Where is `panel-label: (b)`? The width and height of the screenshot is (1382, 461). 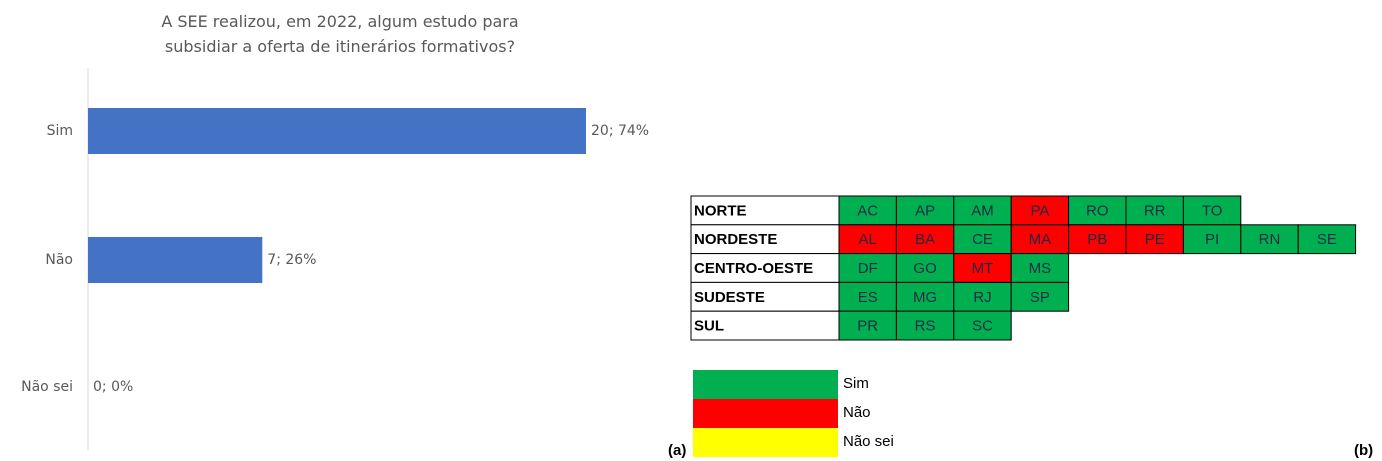 panel-label: (b) is located at coordinates (1363, 450).